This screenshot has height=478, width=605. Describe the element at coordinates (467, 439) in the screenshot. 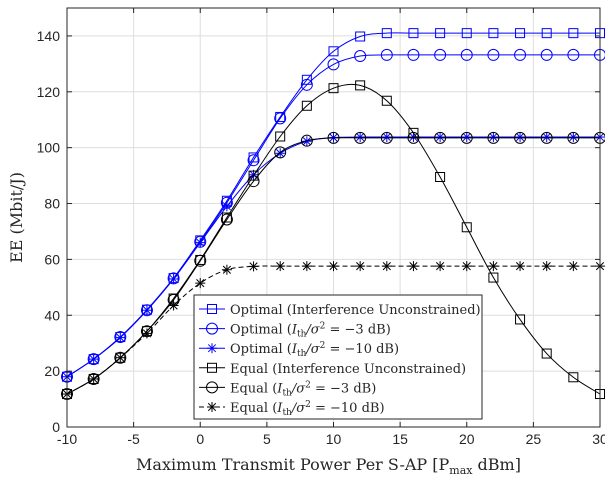

I see `x-tick-label: 20` at that location.